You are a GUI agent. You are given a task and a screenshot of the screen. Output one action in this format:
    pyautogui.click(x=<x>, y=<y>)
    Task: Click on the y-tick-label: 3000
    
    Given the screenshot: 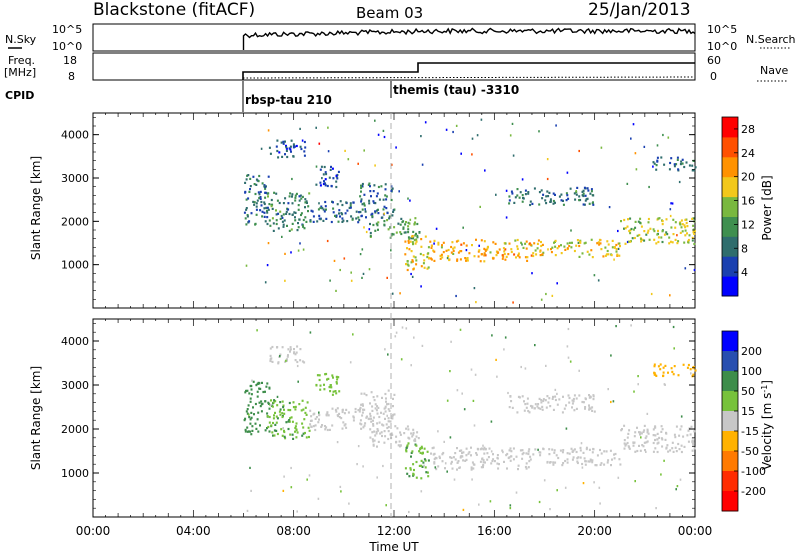 What is the action you would take?
    pyautogui.click(x=75, y=178)
    